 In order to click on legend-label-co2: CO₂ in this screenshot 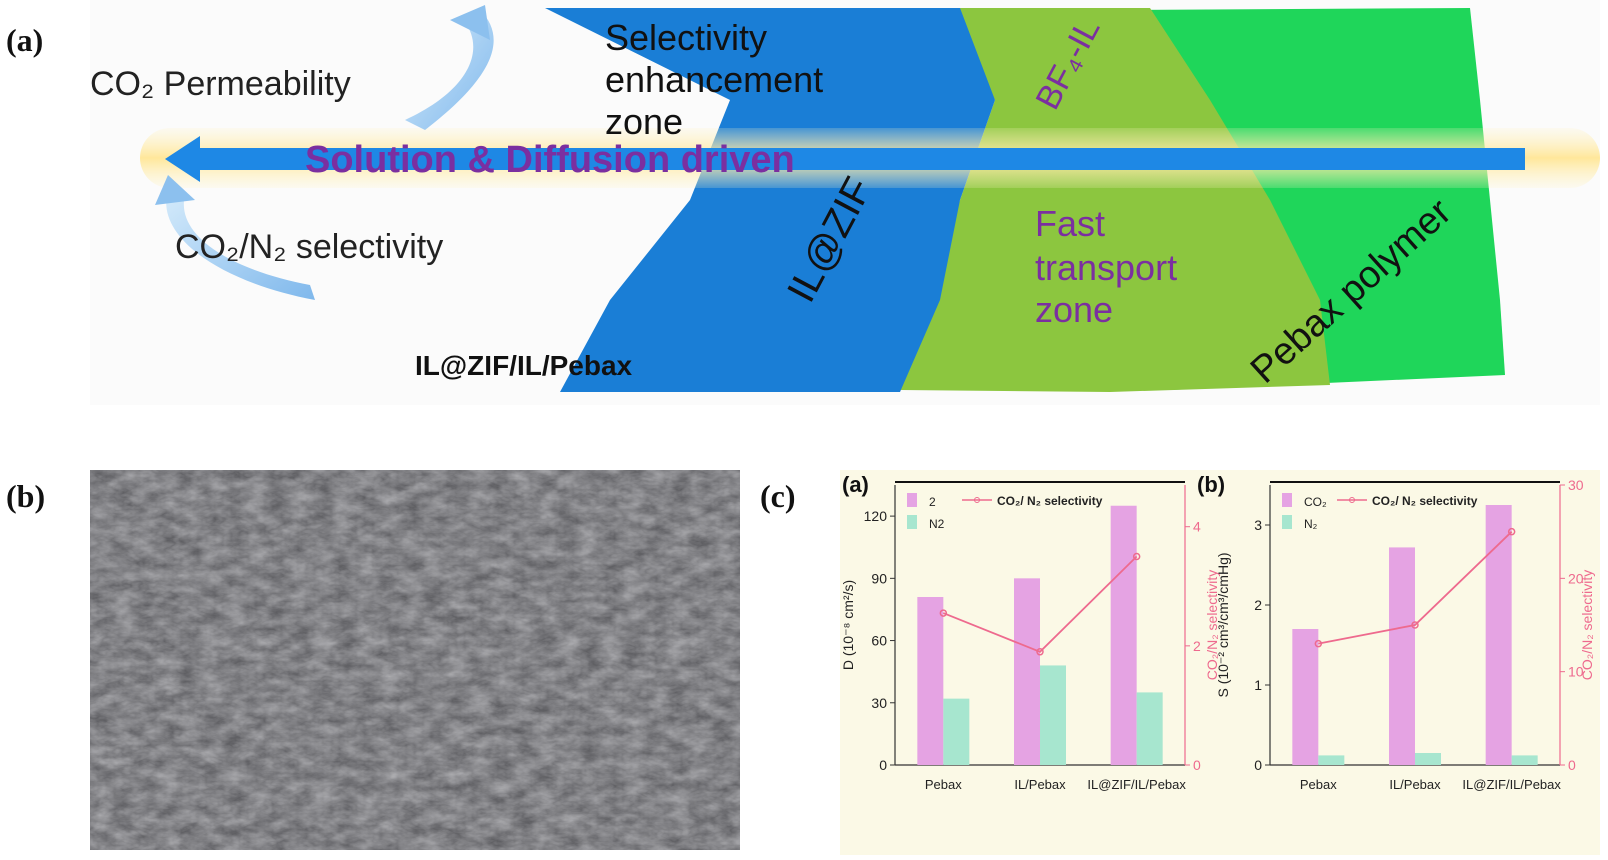, I will do `click(1315, 502)`.